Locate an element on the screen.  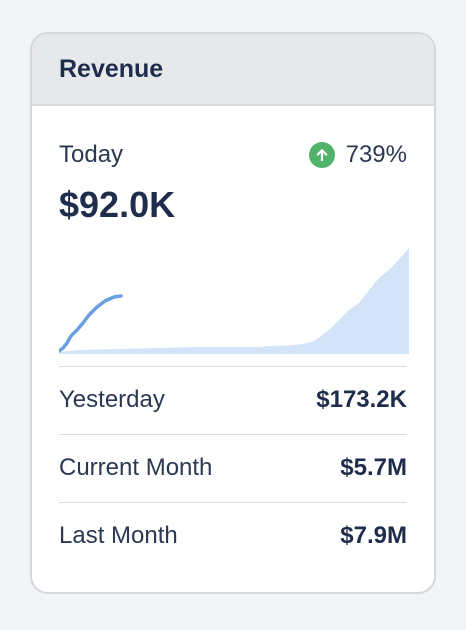
comparison-row-current-month: Current Month $5.7M is located at coordinates (233, 467).